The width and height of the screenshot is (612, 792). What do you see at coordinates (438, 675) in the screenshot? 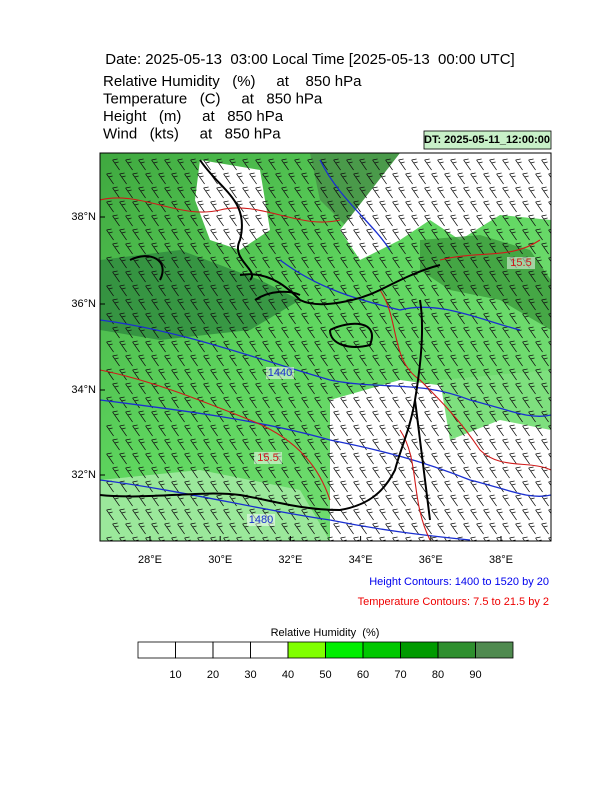
I see `colorbar-label: 80` at bounding box center [438, 675].